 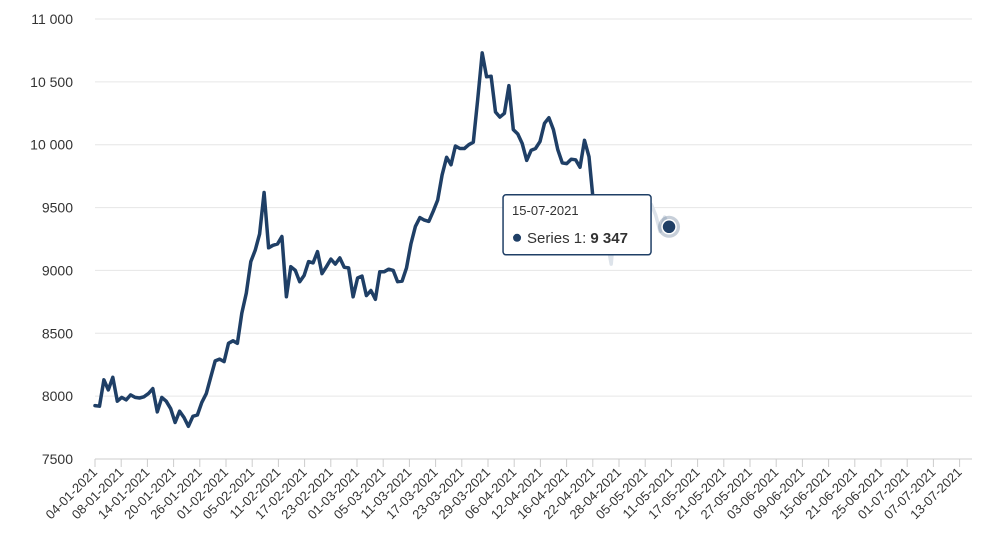 I want to click on y-axis-tick-labels: 7500 8000 8500 9000 9500 10 000 10 500 11 000, so click(x=51, y=239).